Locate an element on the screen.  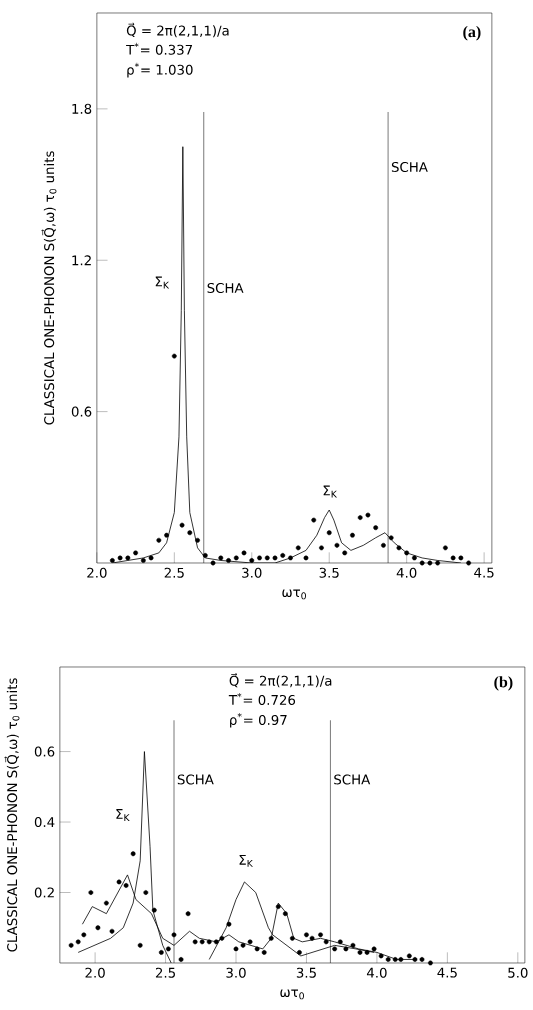
y-tick-label: 1.8 is located at coordinates (82, 108).